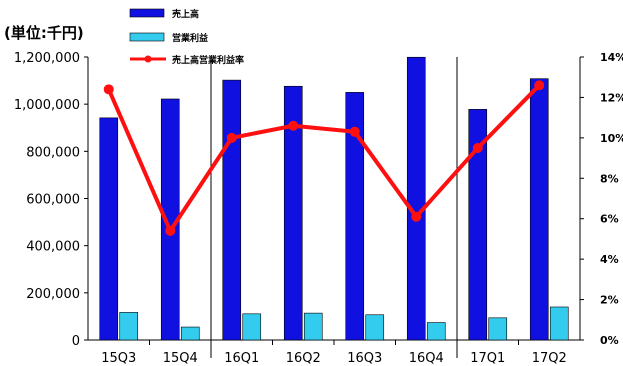 The height and width of the screenshot is (366, 623). I want to click on y-left-tick-label: 1,000,000, so click(47, 105).